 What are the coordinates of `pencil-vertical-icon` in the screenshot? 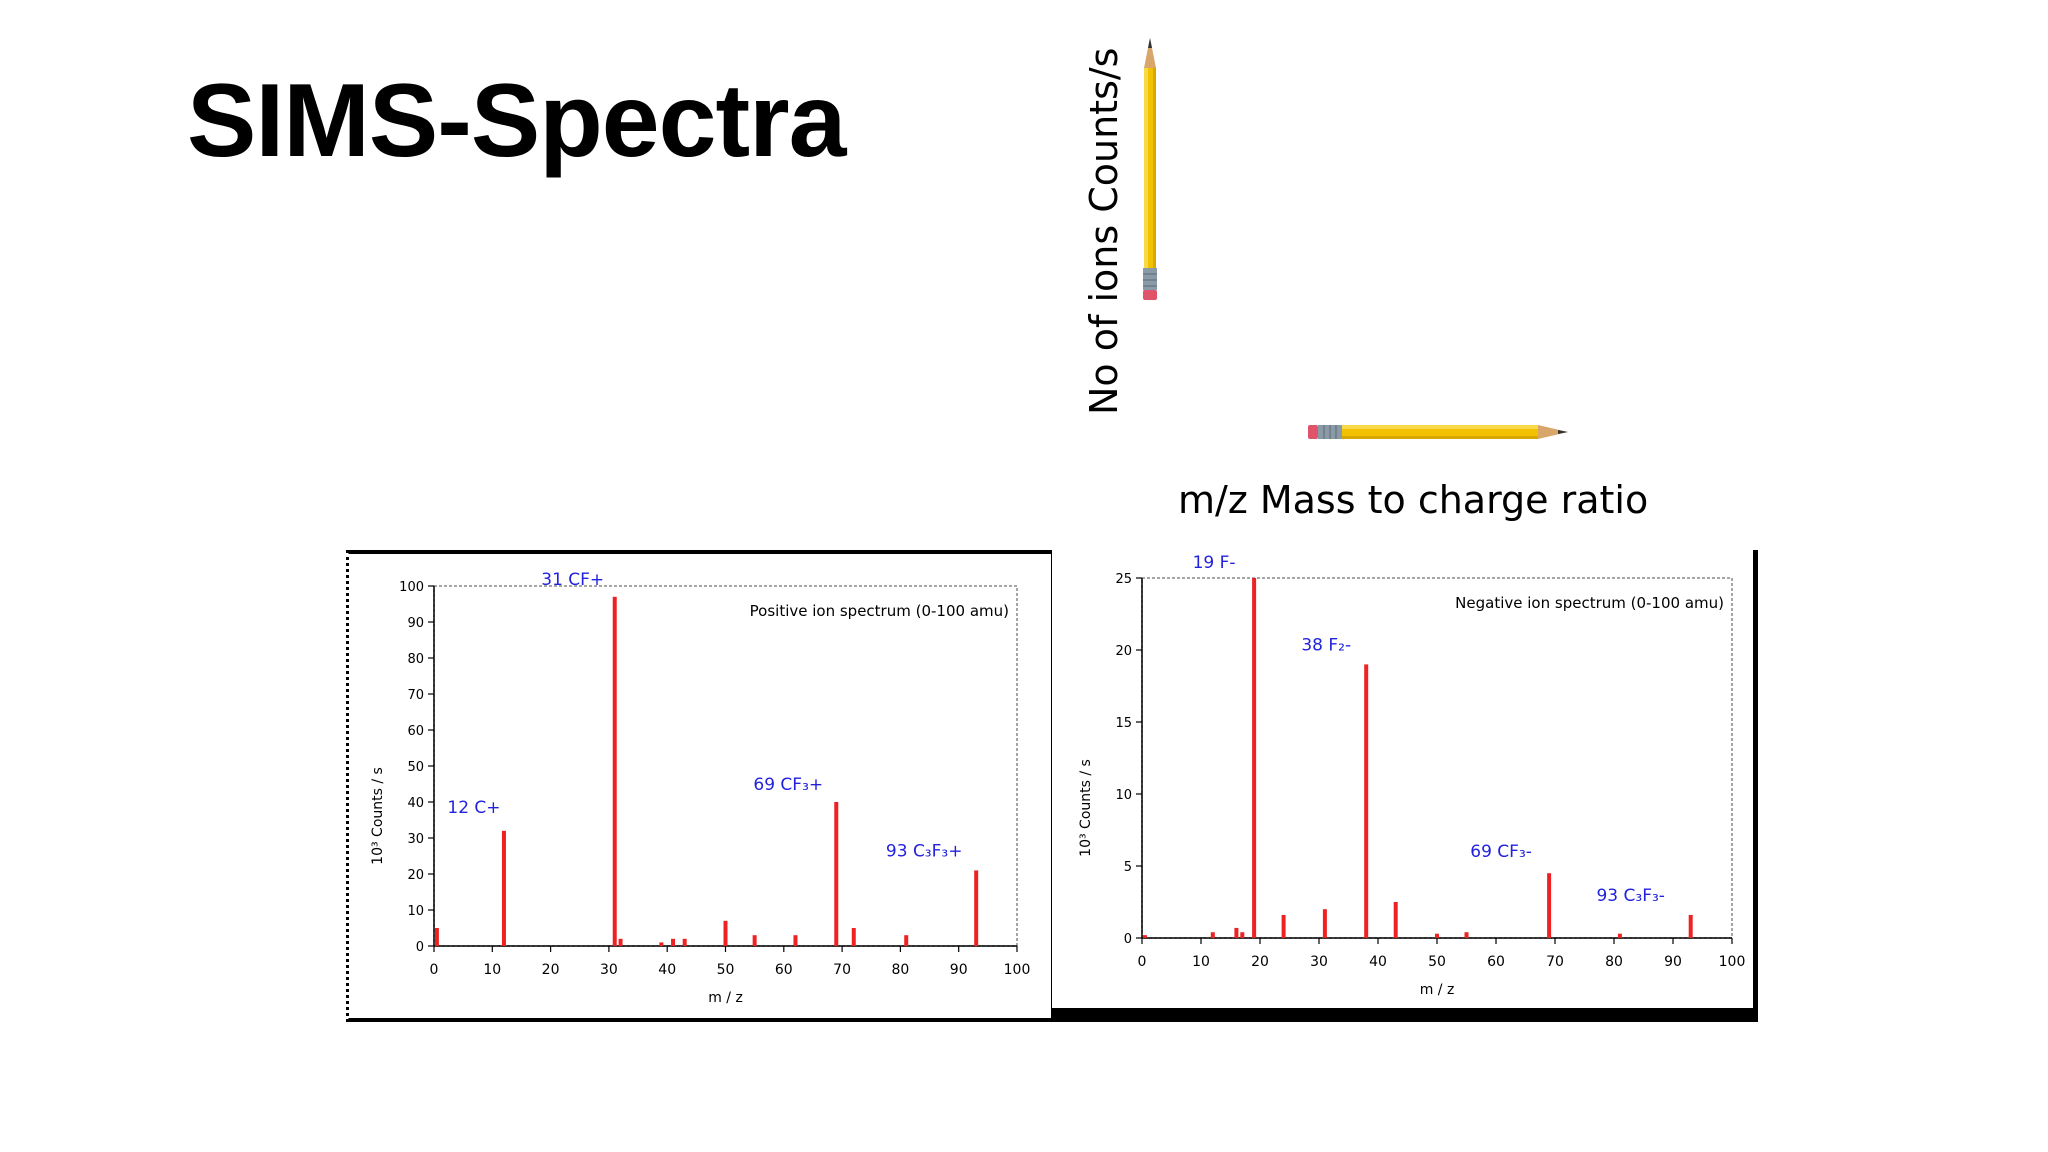 It's located at (1150, 169).